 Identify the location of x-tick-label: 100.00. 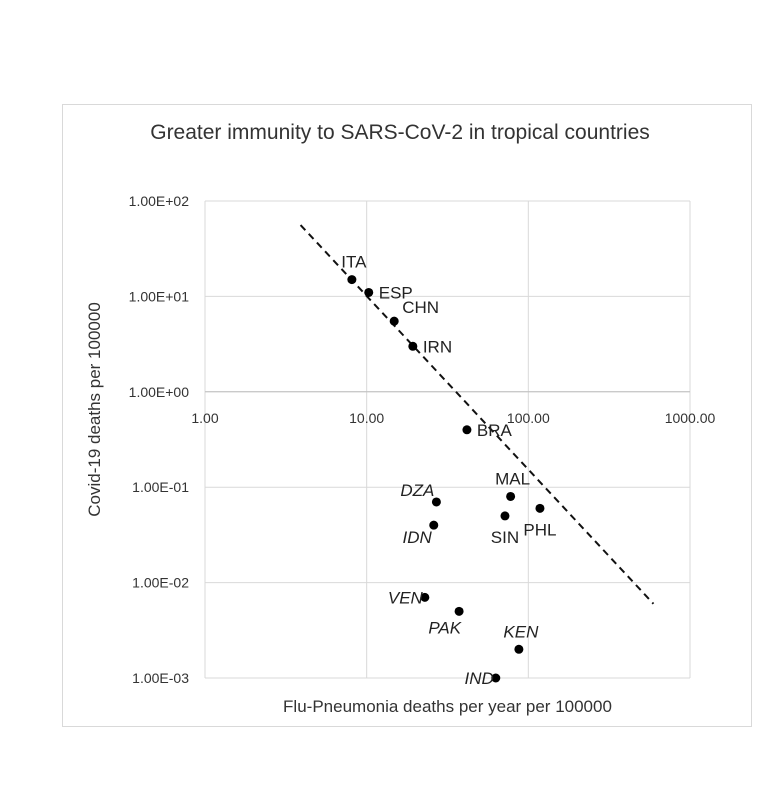
(528, 418).